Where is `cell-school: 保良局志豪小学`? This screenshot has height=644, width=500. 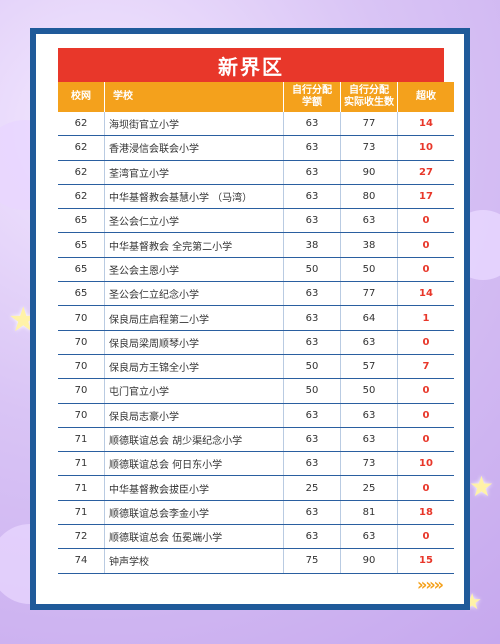
cell-school: 保良局志豪小学 is located at coordinates (194, 415).